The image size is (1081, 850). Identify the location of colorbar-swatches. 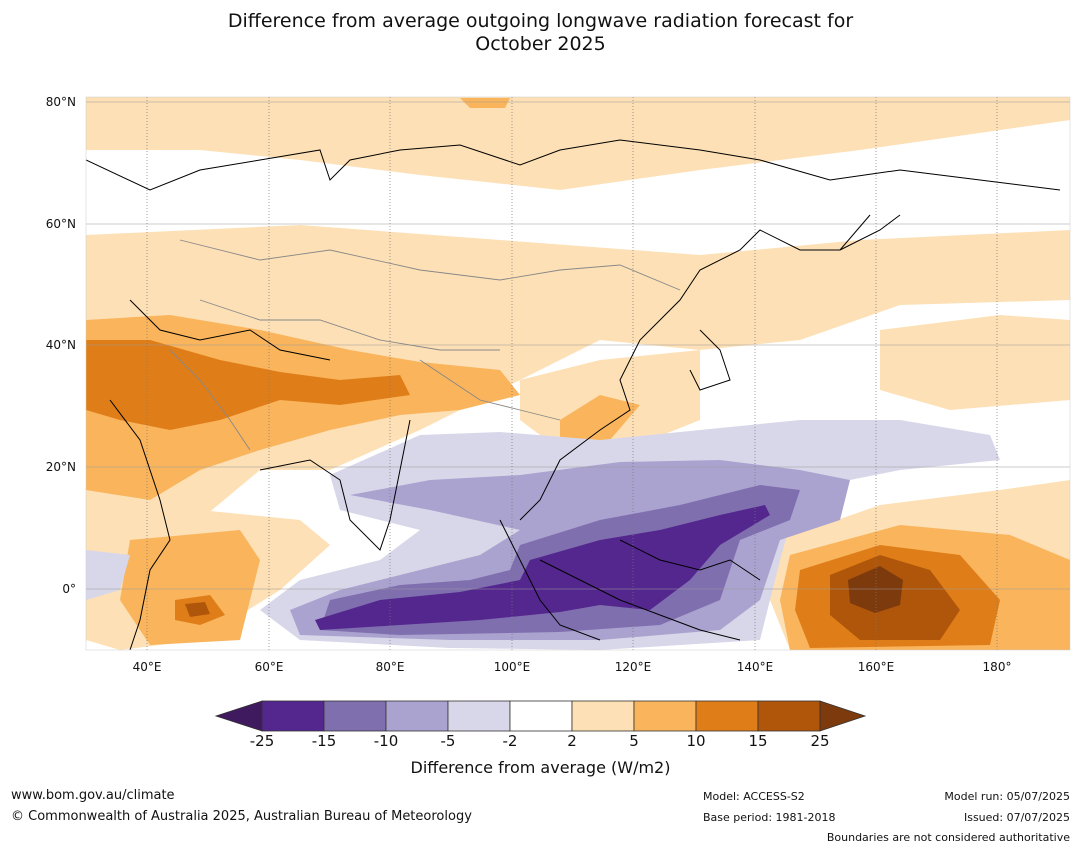
(540, 716).